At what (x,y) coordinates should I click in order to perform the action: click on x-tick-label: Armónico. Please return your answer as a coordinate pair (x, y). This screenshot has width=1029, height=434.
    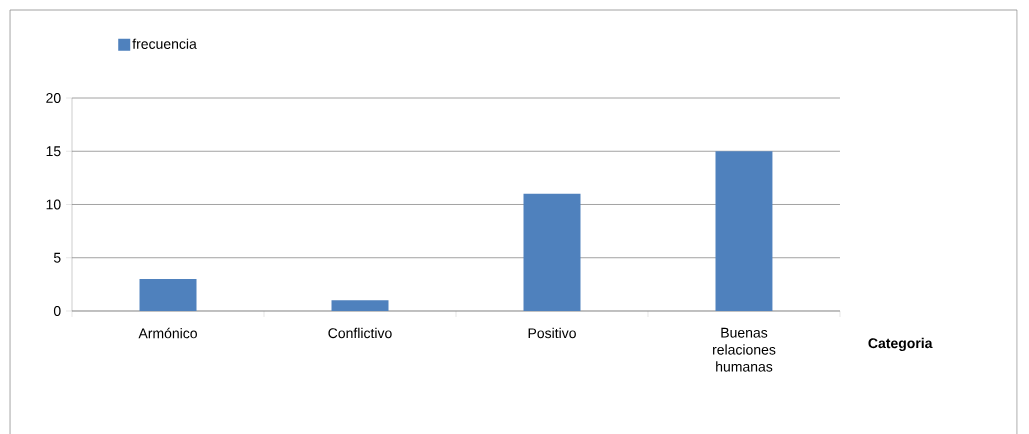
    Looking at the image, I should click on (167, 333).